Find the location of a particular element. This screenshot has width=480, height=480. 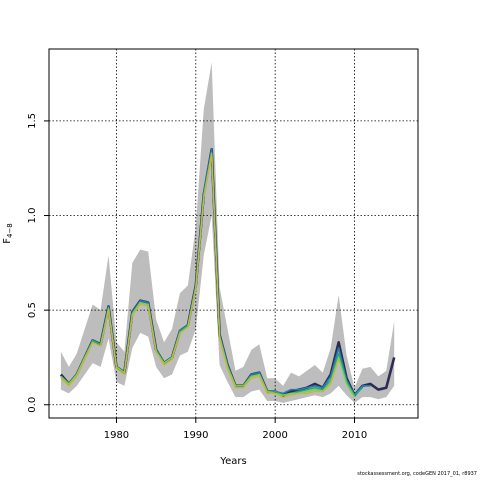

y-tick-label: 0.5 is located at coordinates (32, 310).